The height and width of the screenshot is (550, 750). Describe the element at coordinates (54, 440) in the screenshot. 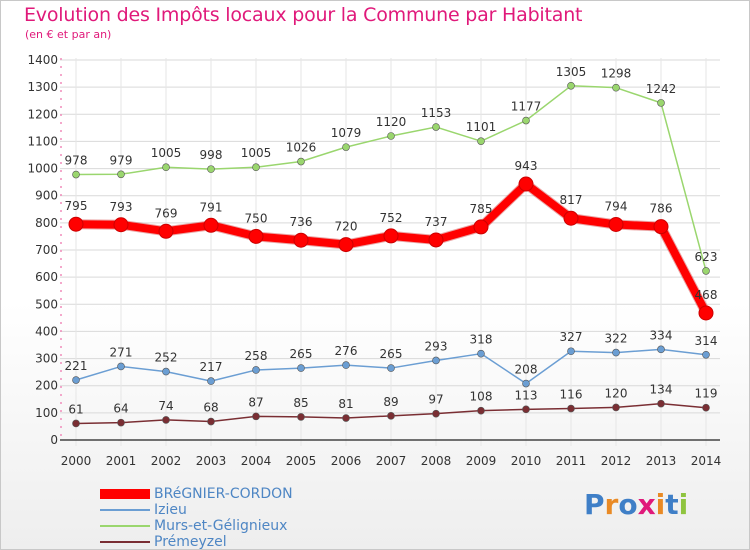

I see `y-tick-label: 0` at that location.